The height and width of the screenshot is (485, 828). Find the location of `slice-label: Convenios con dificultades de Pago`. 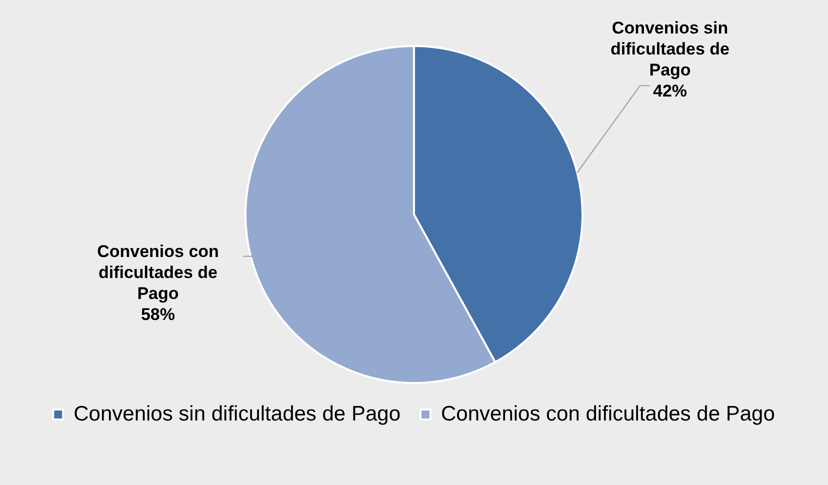

slice-label: Convenios con dificultades de Pago is located at coordinates (158, 272).